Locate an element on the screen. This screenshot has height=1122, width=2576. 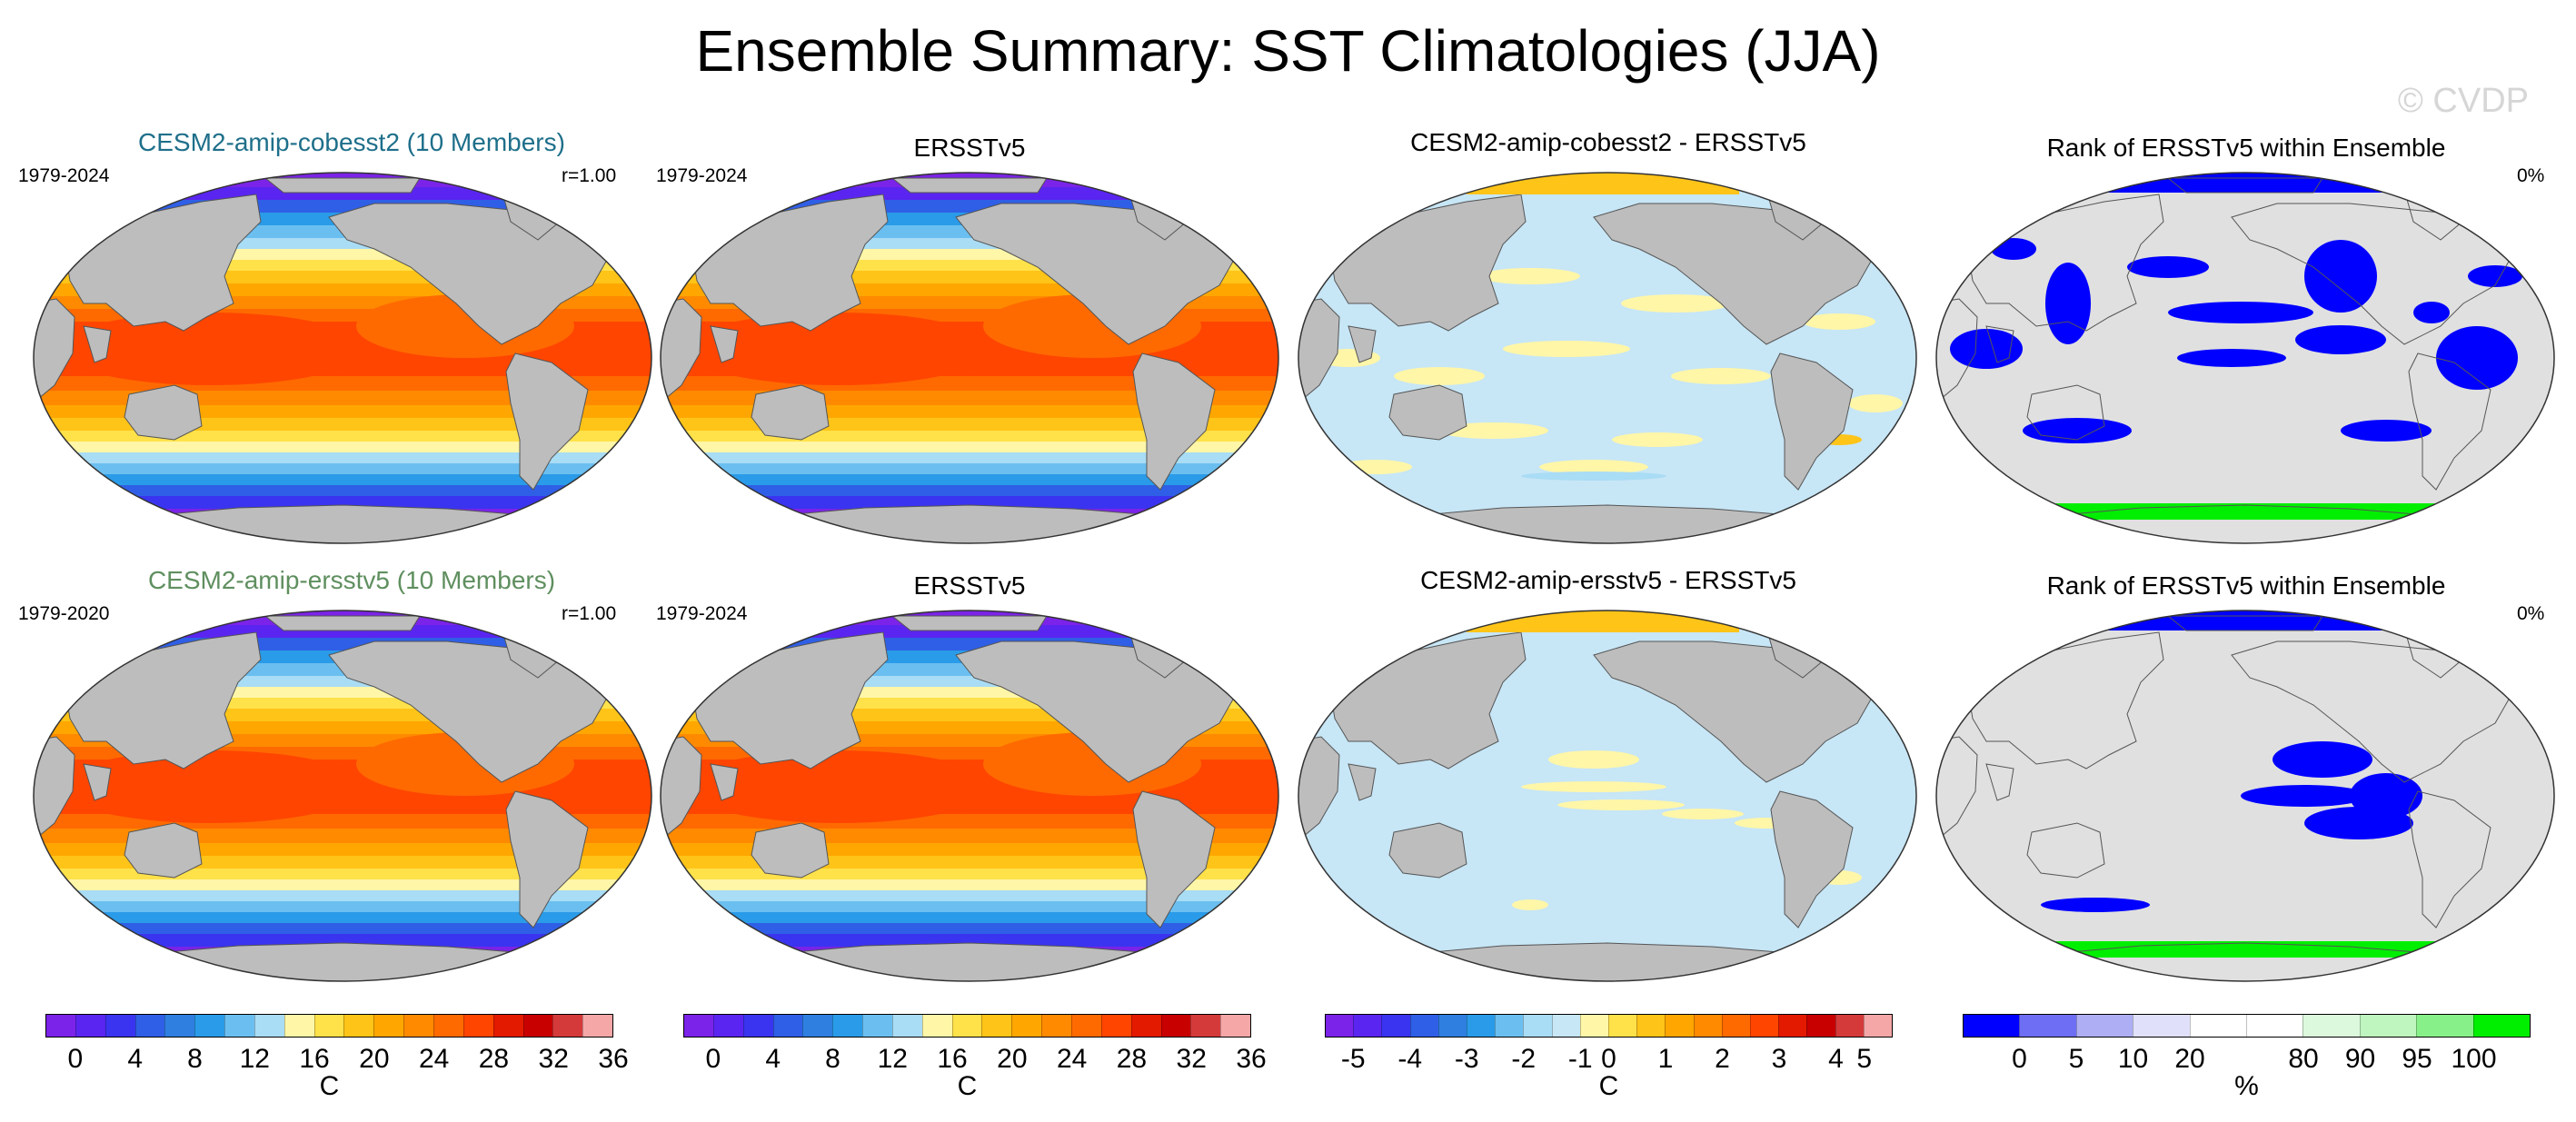
watermark: © CVDP is located at coordinates (2463, 101).